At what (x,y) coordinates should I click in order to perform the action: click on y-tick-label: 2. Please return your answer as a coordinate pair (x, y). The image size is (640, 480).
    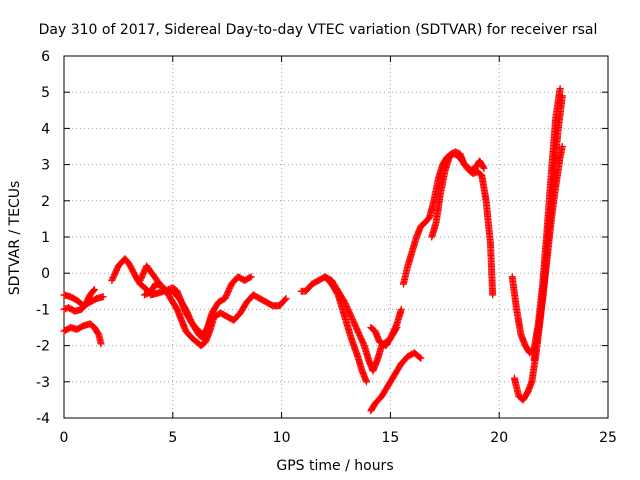
    Looking at the image, I should click on (45, 202).